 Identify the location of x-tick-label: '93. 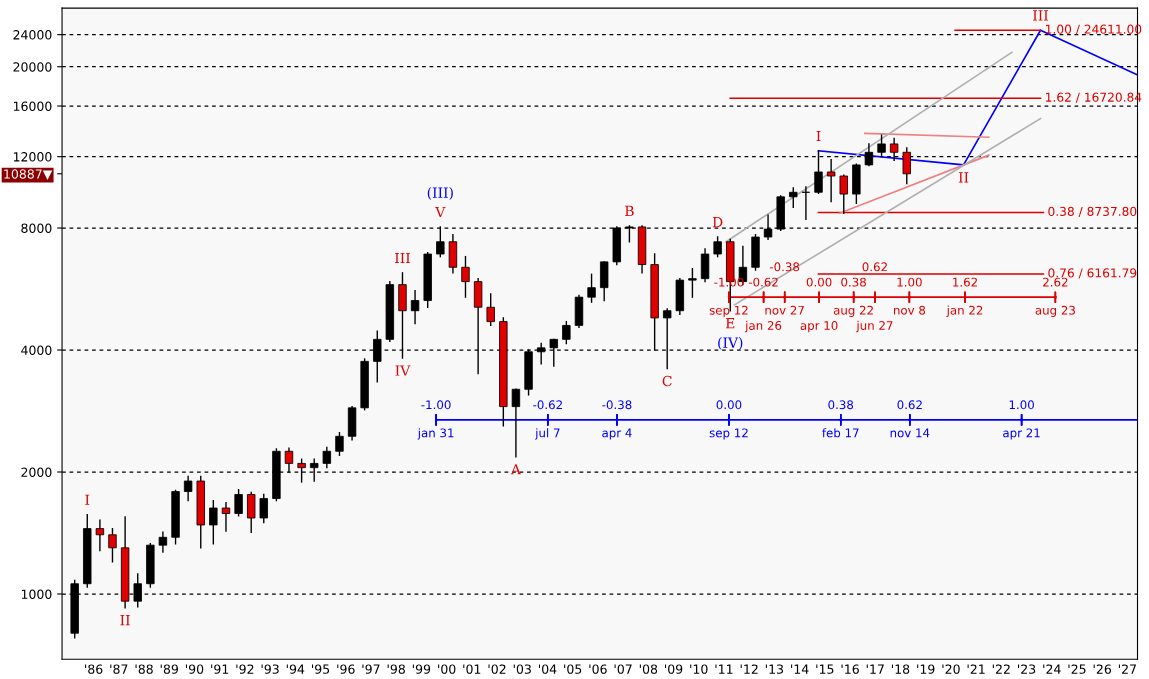
(270, 669).